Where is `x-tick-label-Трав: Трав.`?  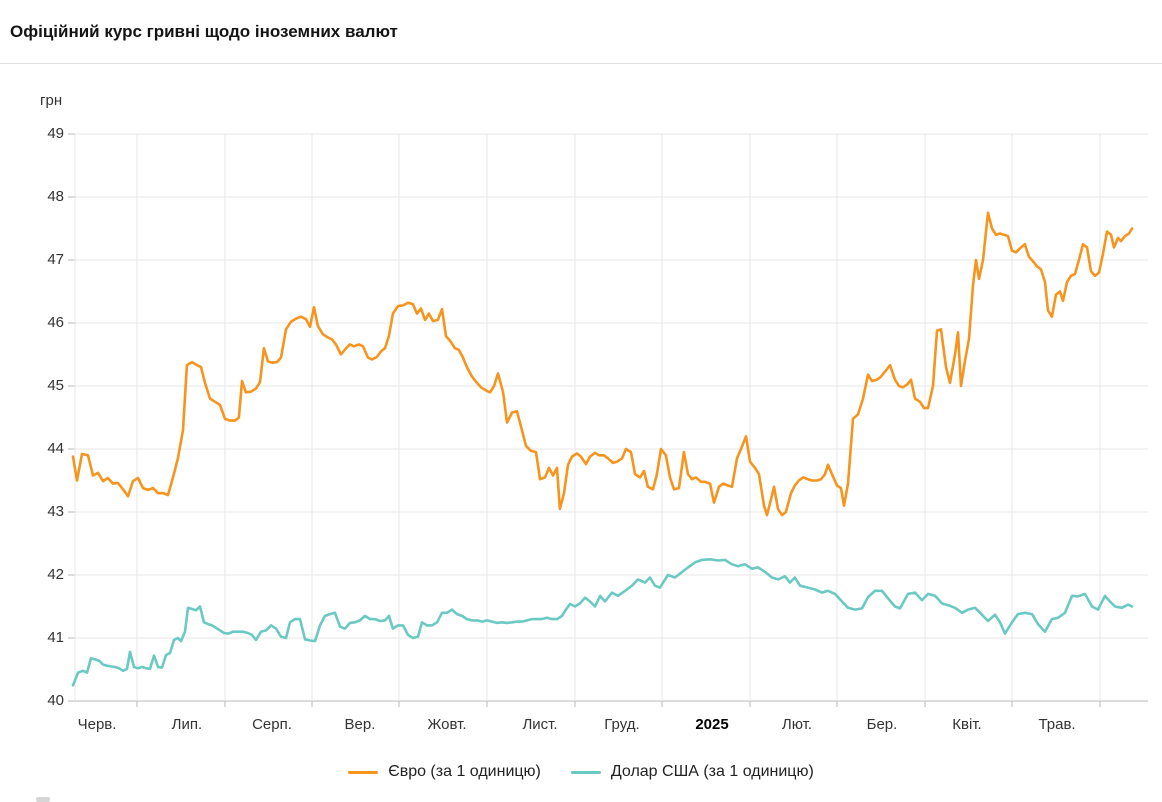 x-tick-label-Трав: Трав. is located at coordinates (1057, 724).